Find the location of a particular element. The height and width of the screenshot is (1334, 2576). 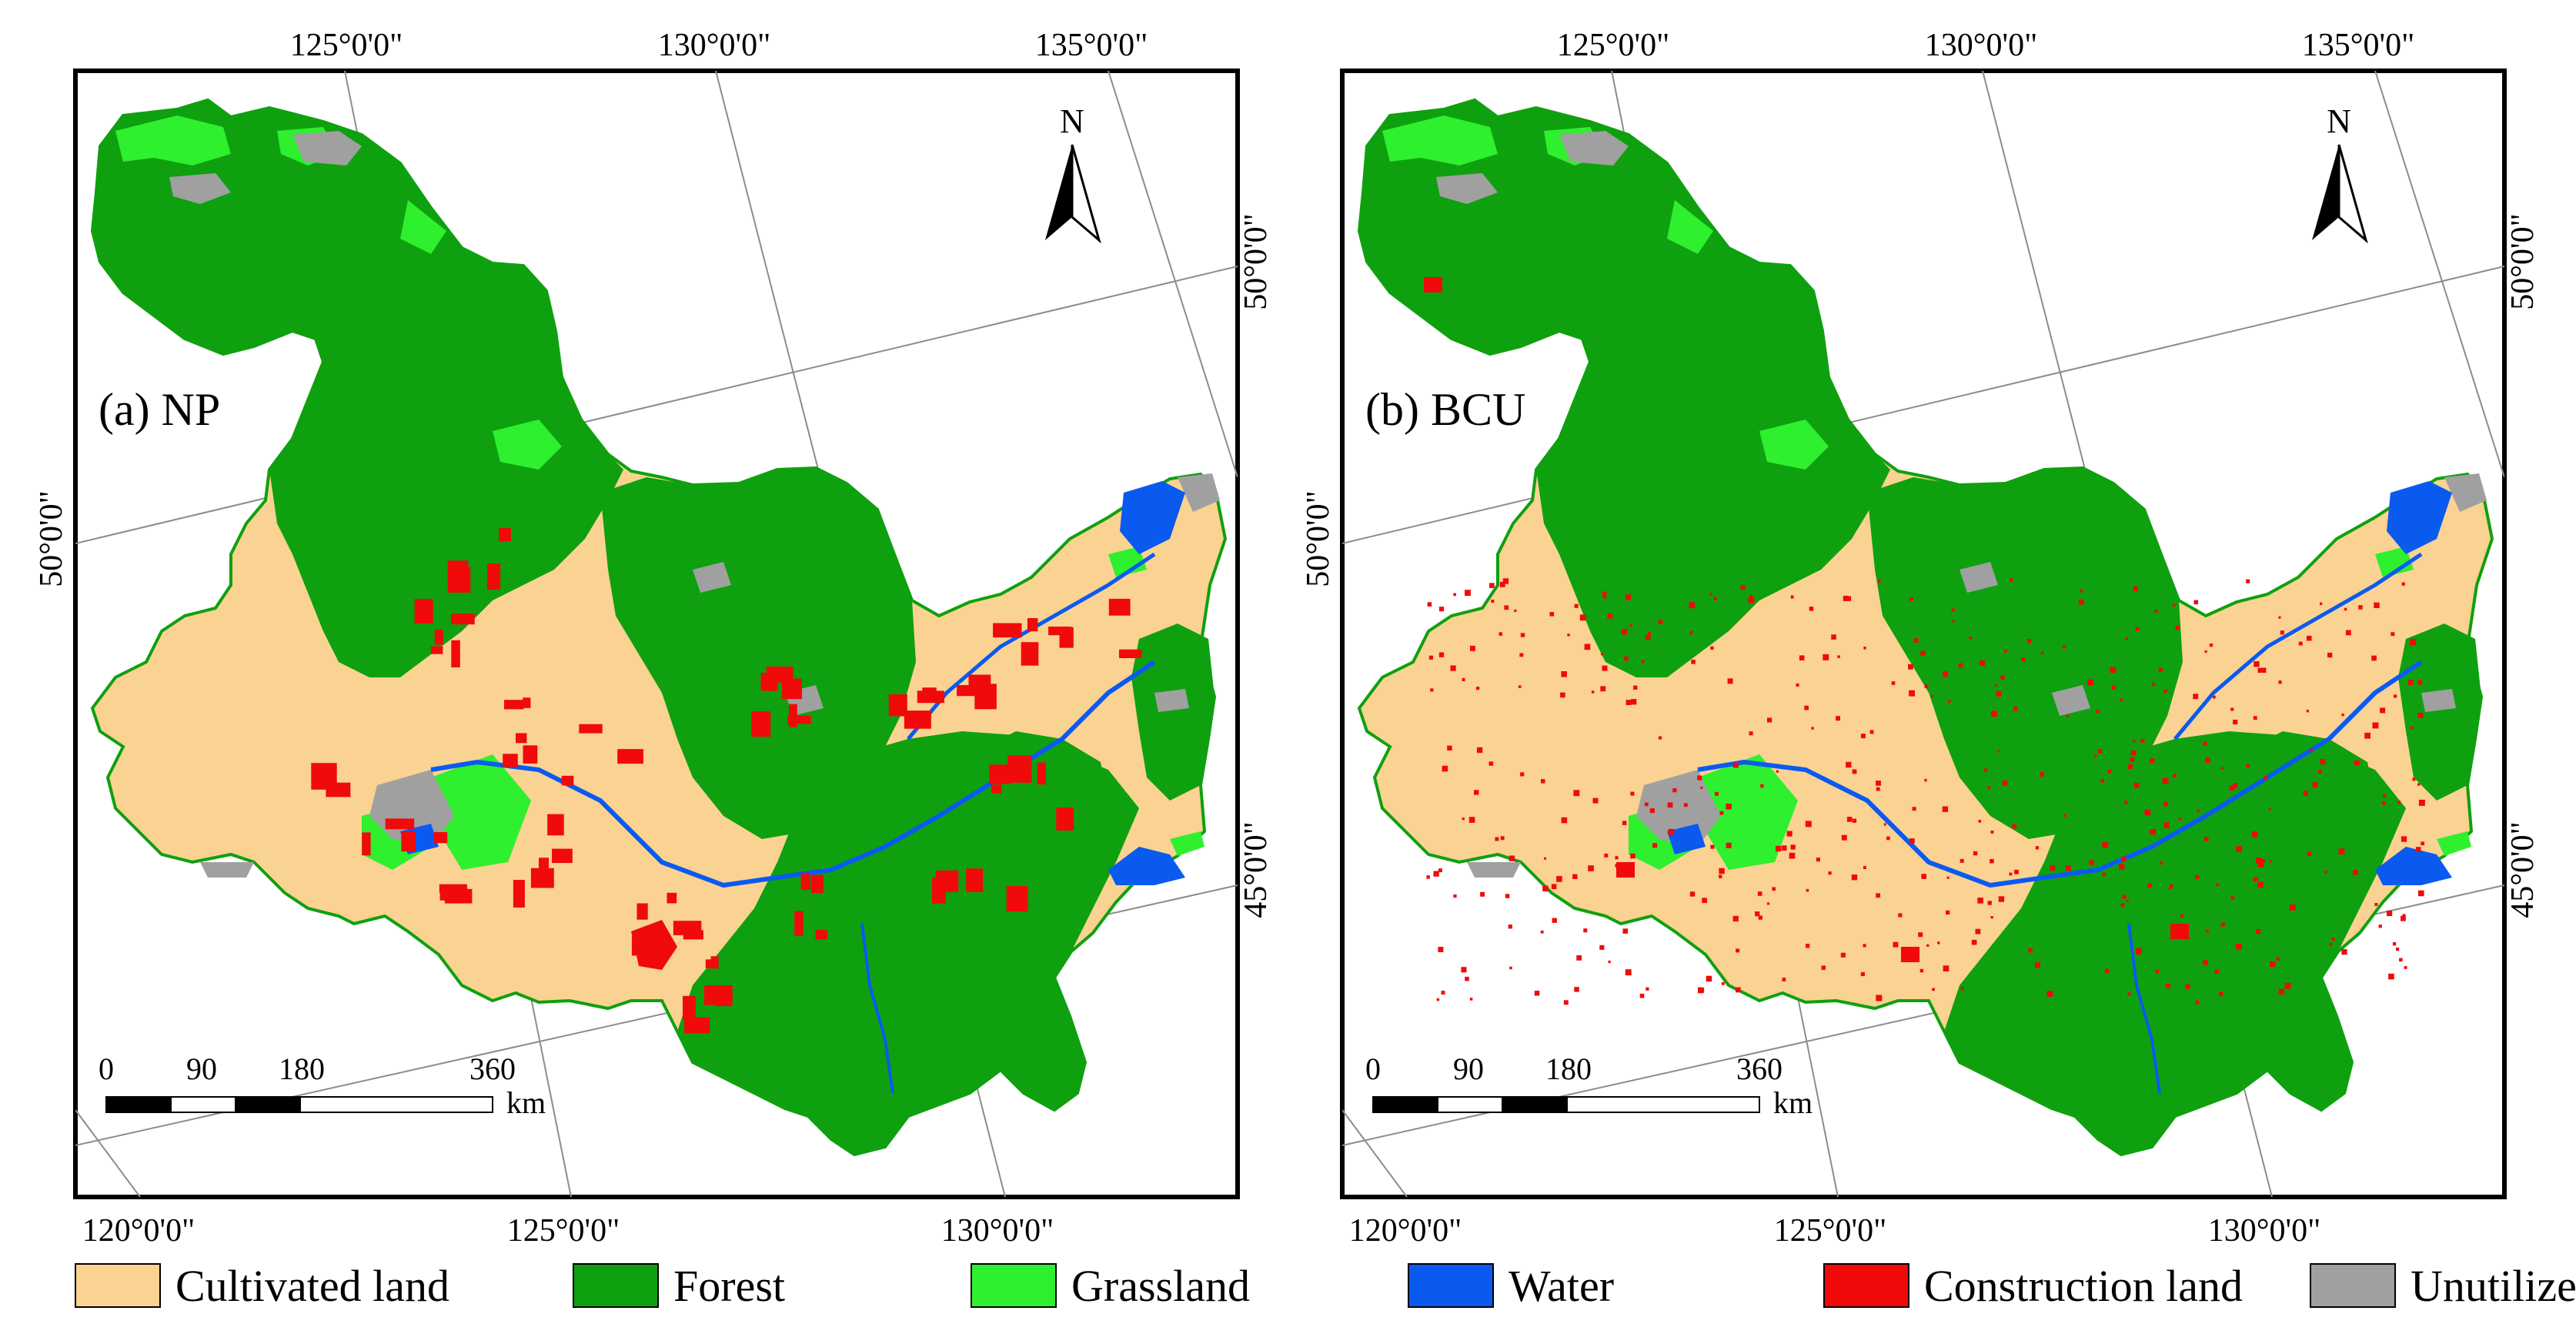

scale-tick: 90 is located at coordinates (201, 1068).